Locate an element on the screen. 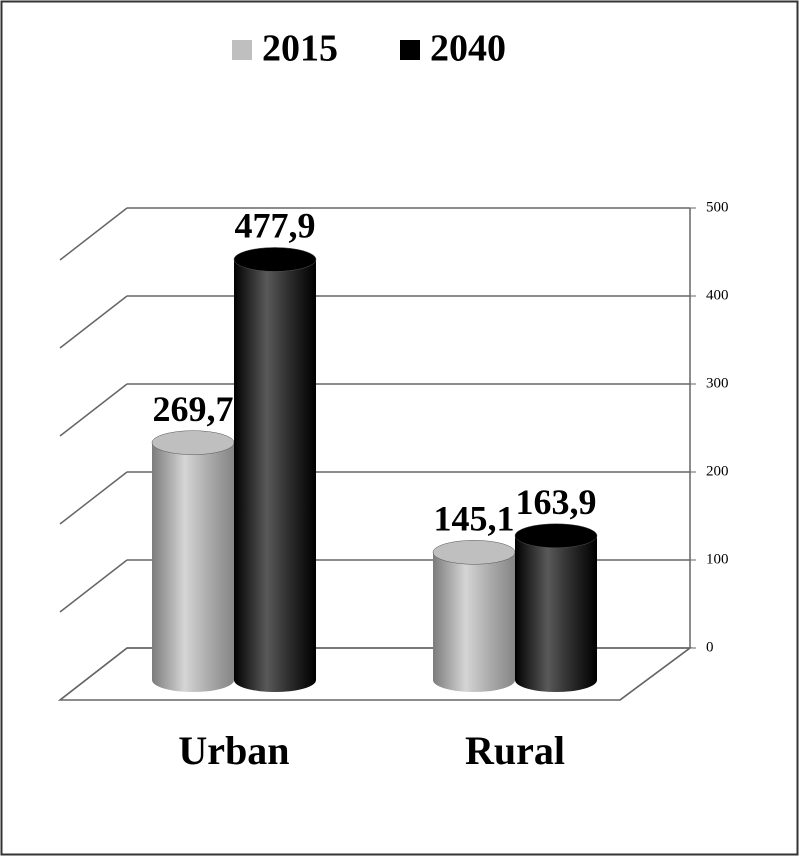  y-tick-label: 300 is located at coordinates (717, 383).